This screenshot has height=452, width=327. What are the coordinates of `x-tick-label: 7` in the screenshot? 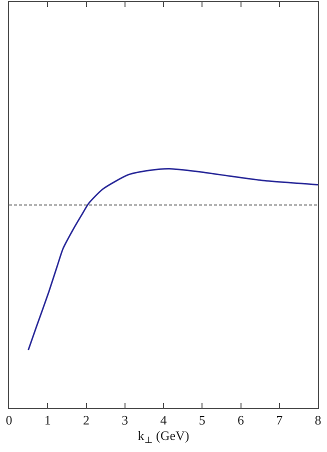 It's located at (280, 420).